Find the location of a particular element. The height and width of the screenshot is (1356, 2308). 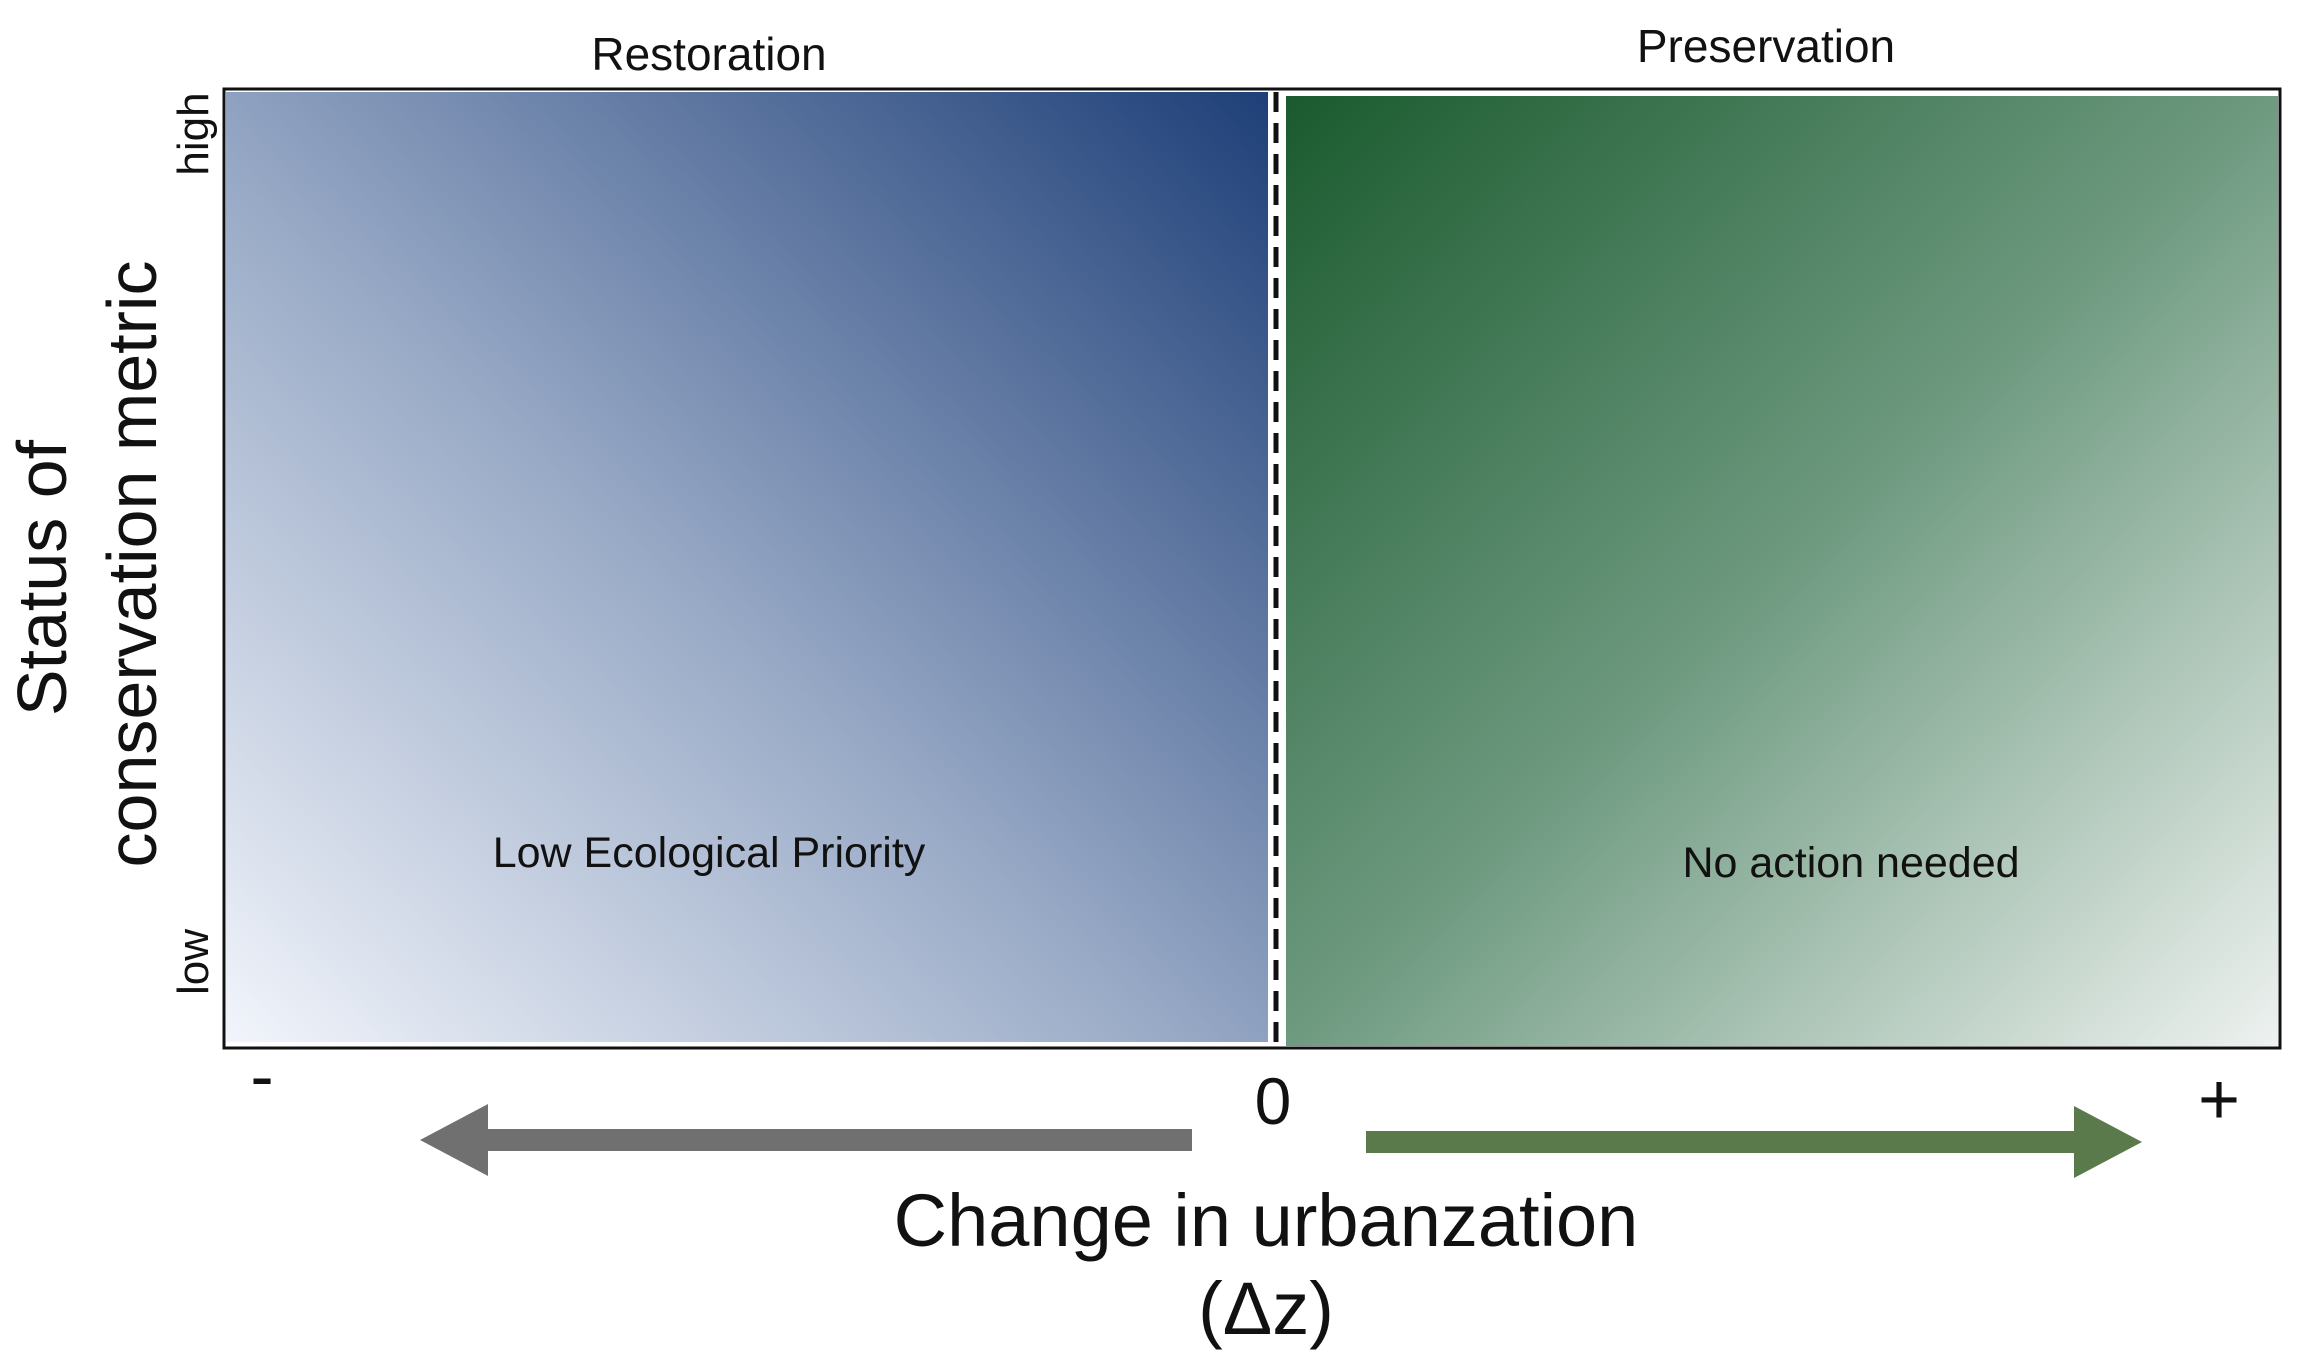

x-axis-title-line2: (Δz) is located at coordinates (1266, 1308).